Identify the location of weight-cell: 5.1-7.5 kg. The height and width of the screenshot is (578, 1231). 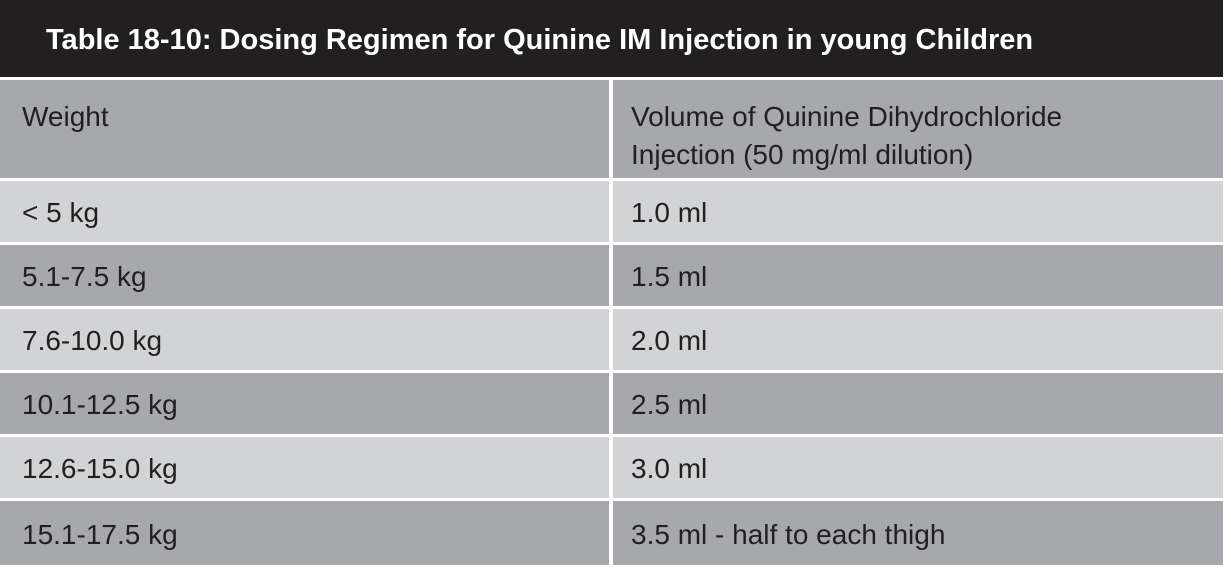
(306, 275).